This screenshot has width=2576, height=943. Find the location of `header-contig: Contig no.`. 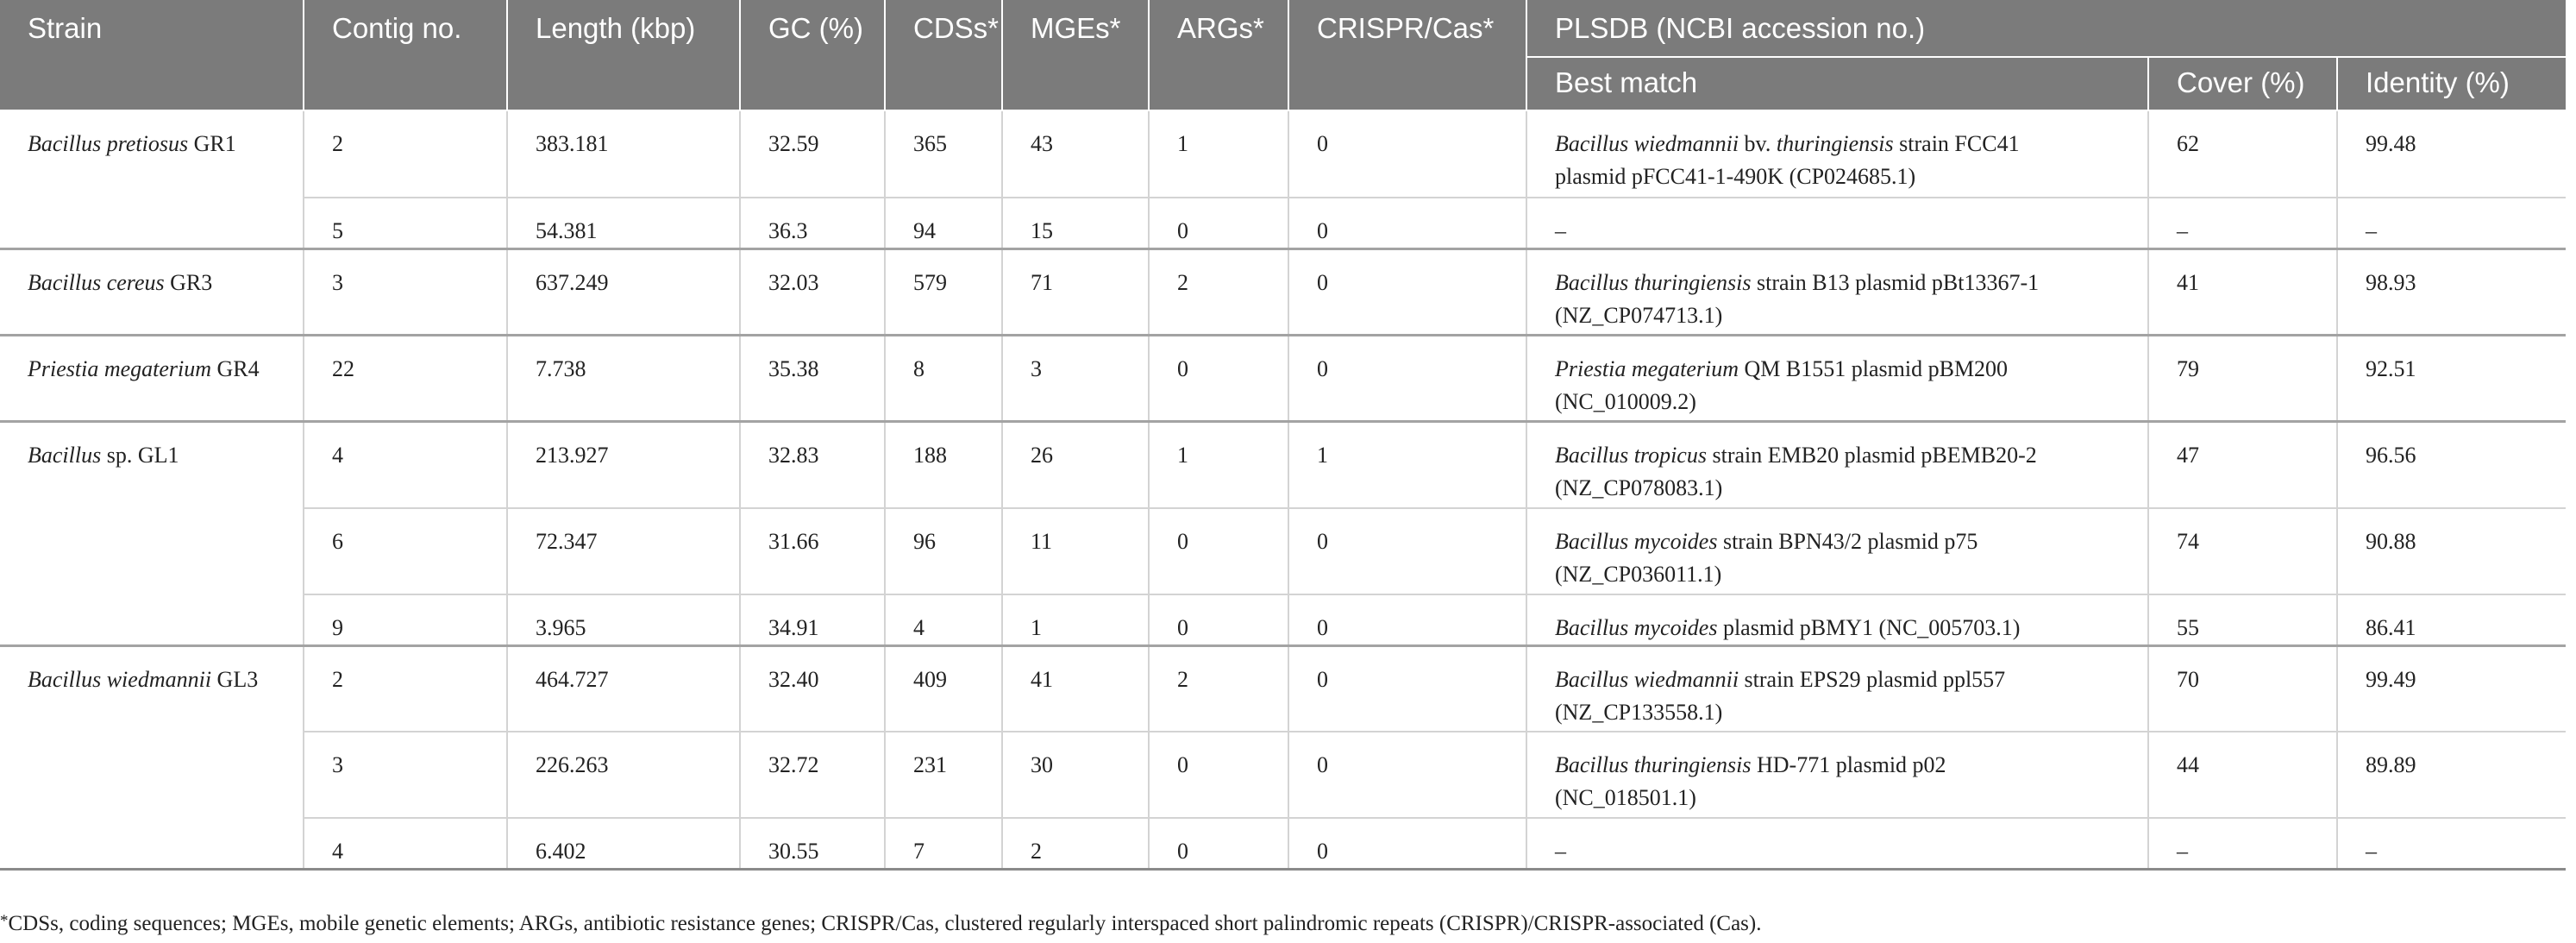

header-contig: Contig no. is located at coordinates (406, 55).